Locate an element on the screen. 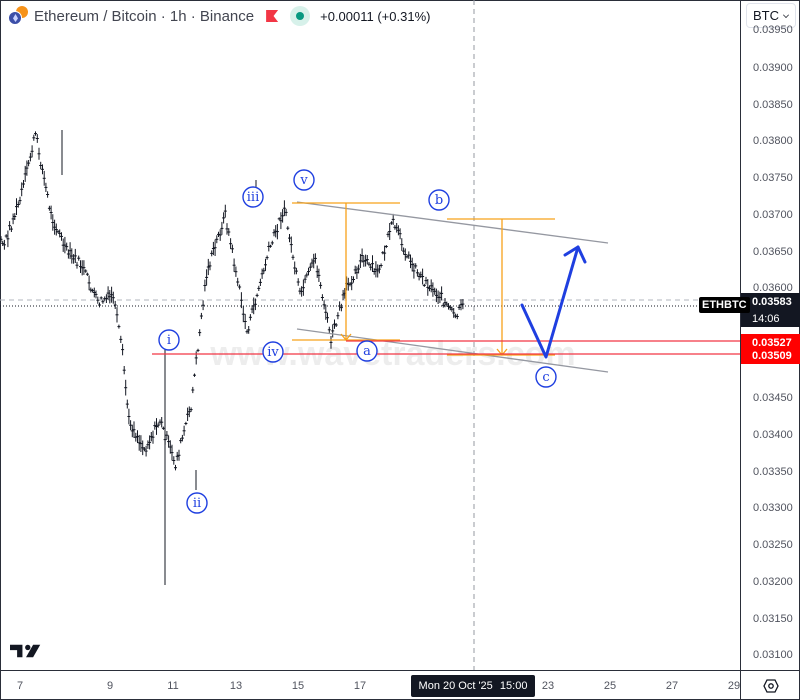 The width and height of the screenshot is (800, 700). time-tick: 17 is located at coordinates (360, 686).